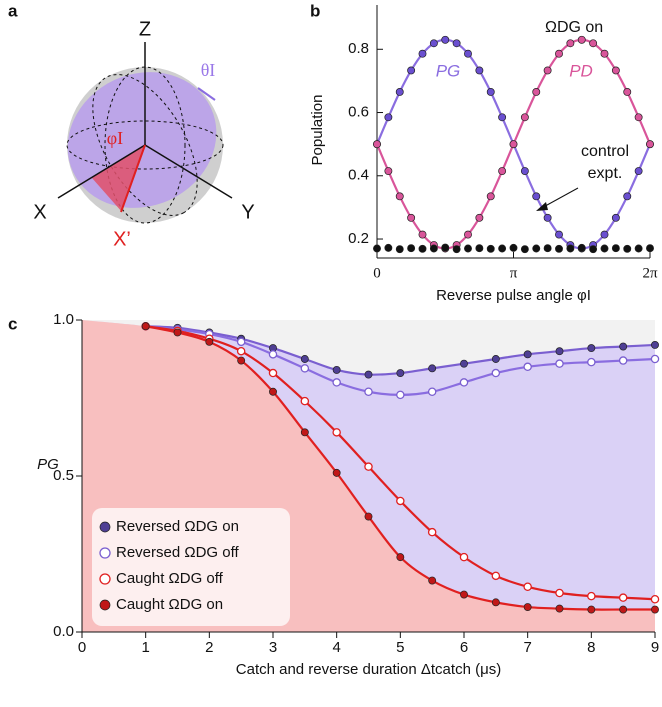 The height and width of the screenshot is (707, 662). I want to click on x-tick-label: 8, so click(591, 647).